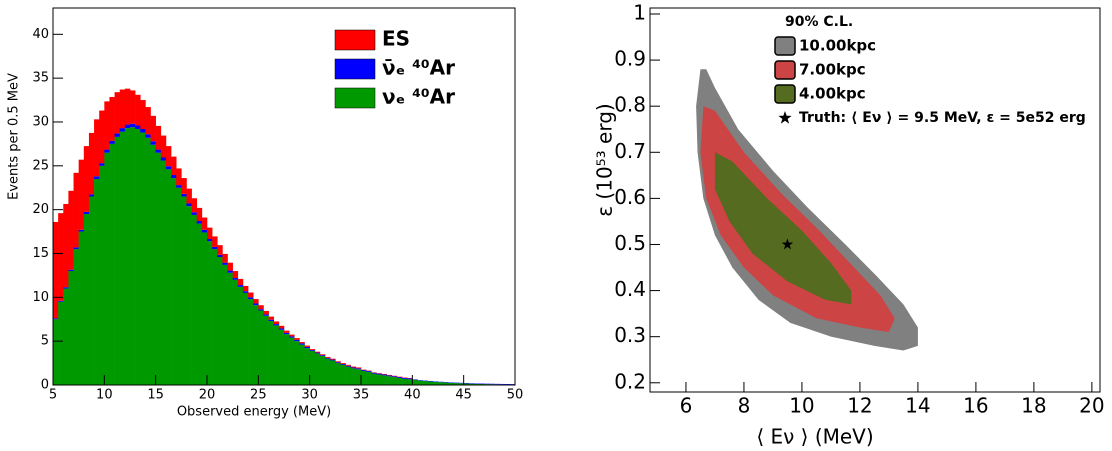 The image size is (1112, 451). What do you see at coordinates (155, 394) in the screenshot?
I see `x-tick-label: 15` at bounding box center [155, 394].